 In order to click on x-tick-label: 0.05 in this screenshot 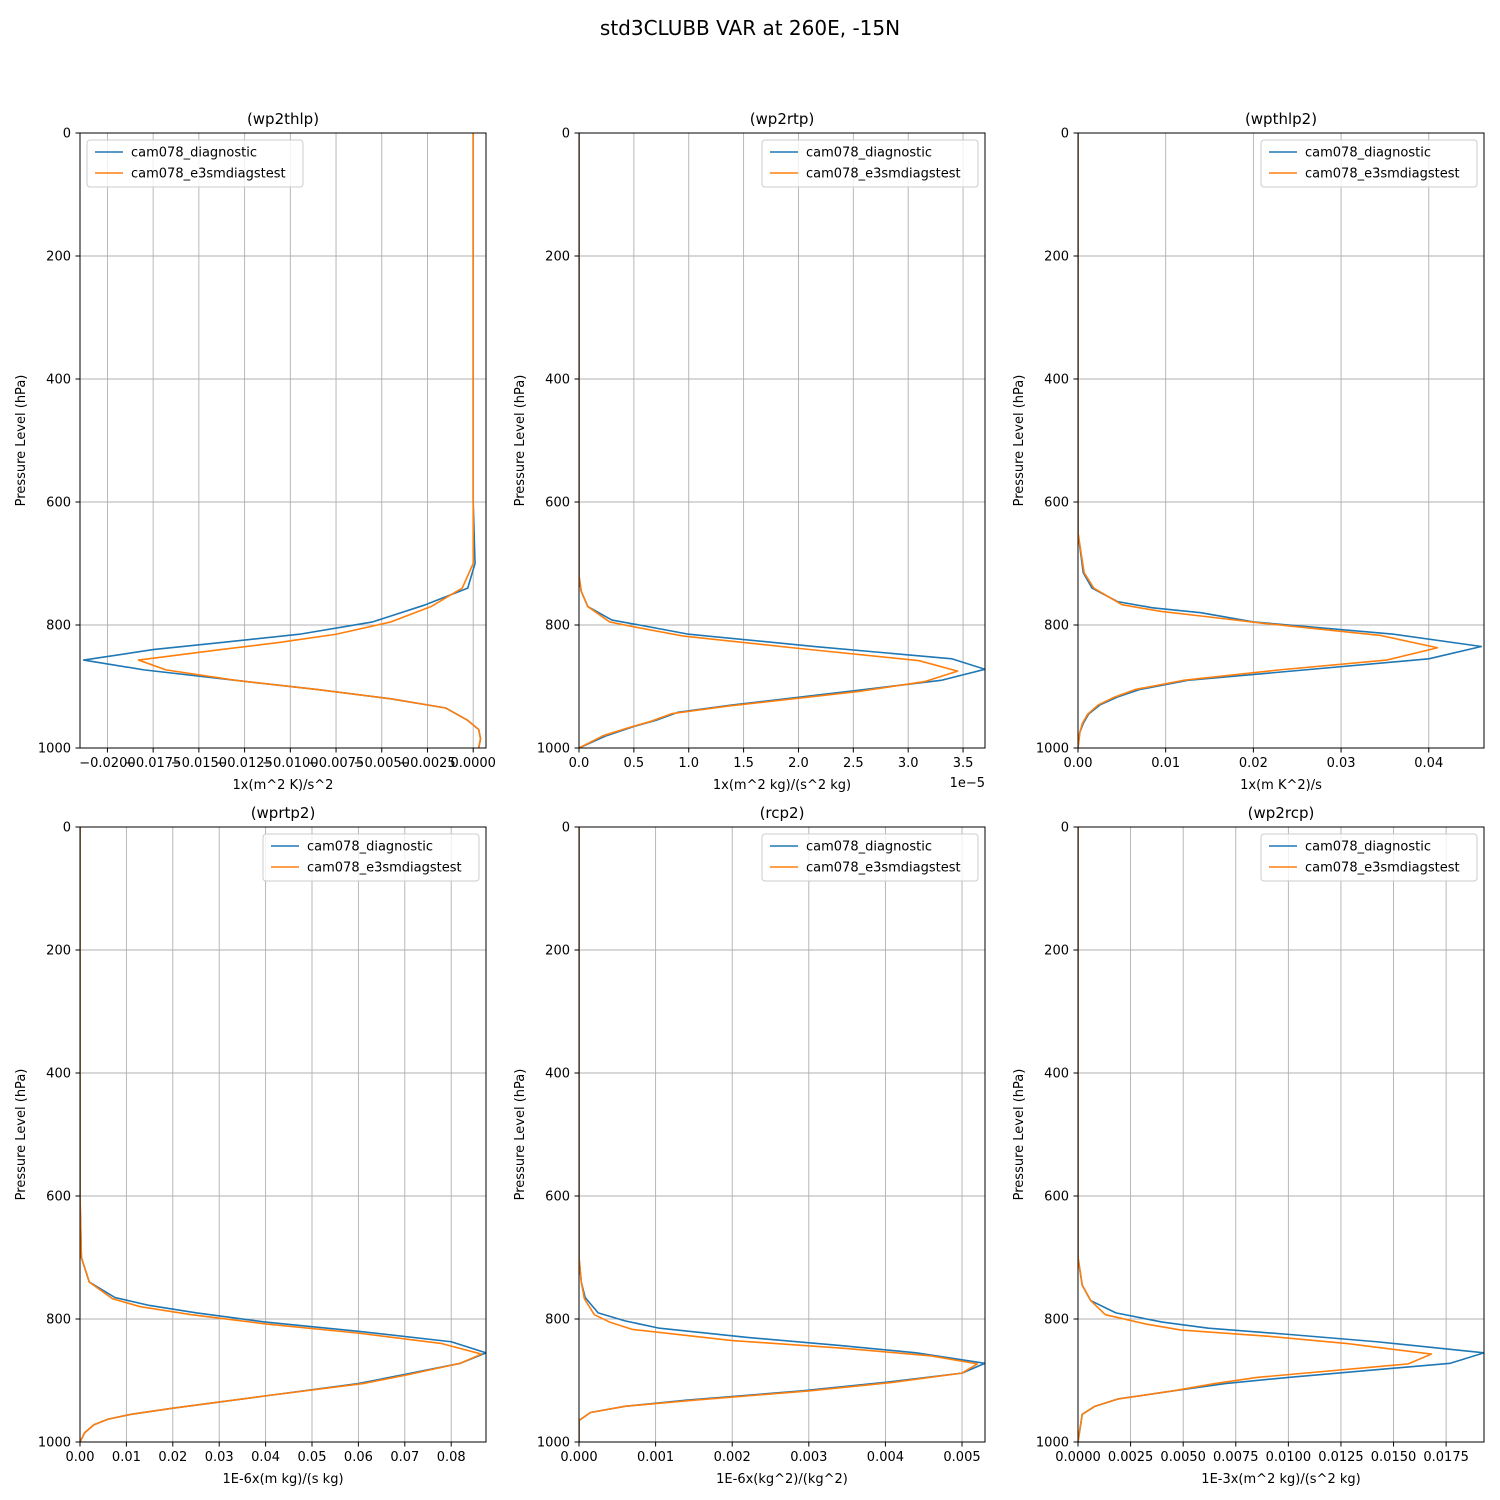, I will do `click(312, 1457)`.